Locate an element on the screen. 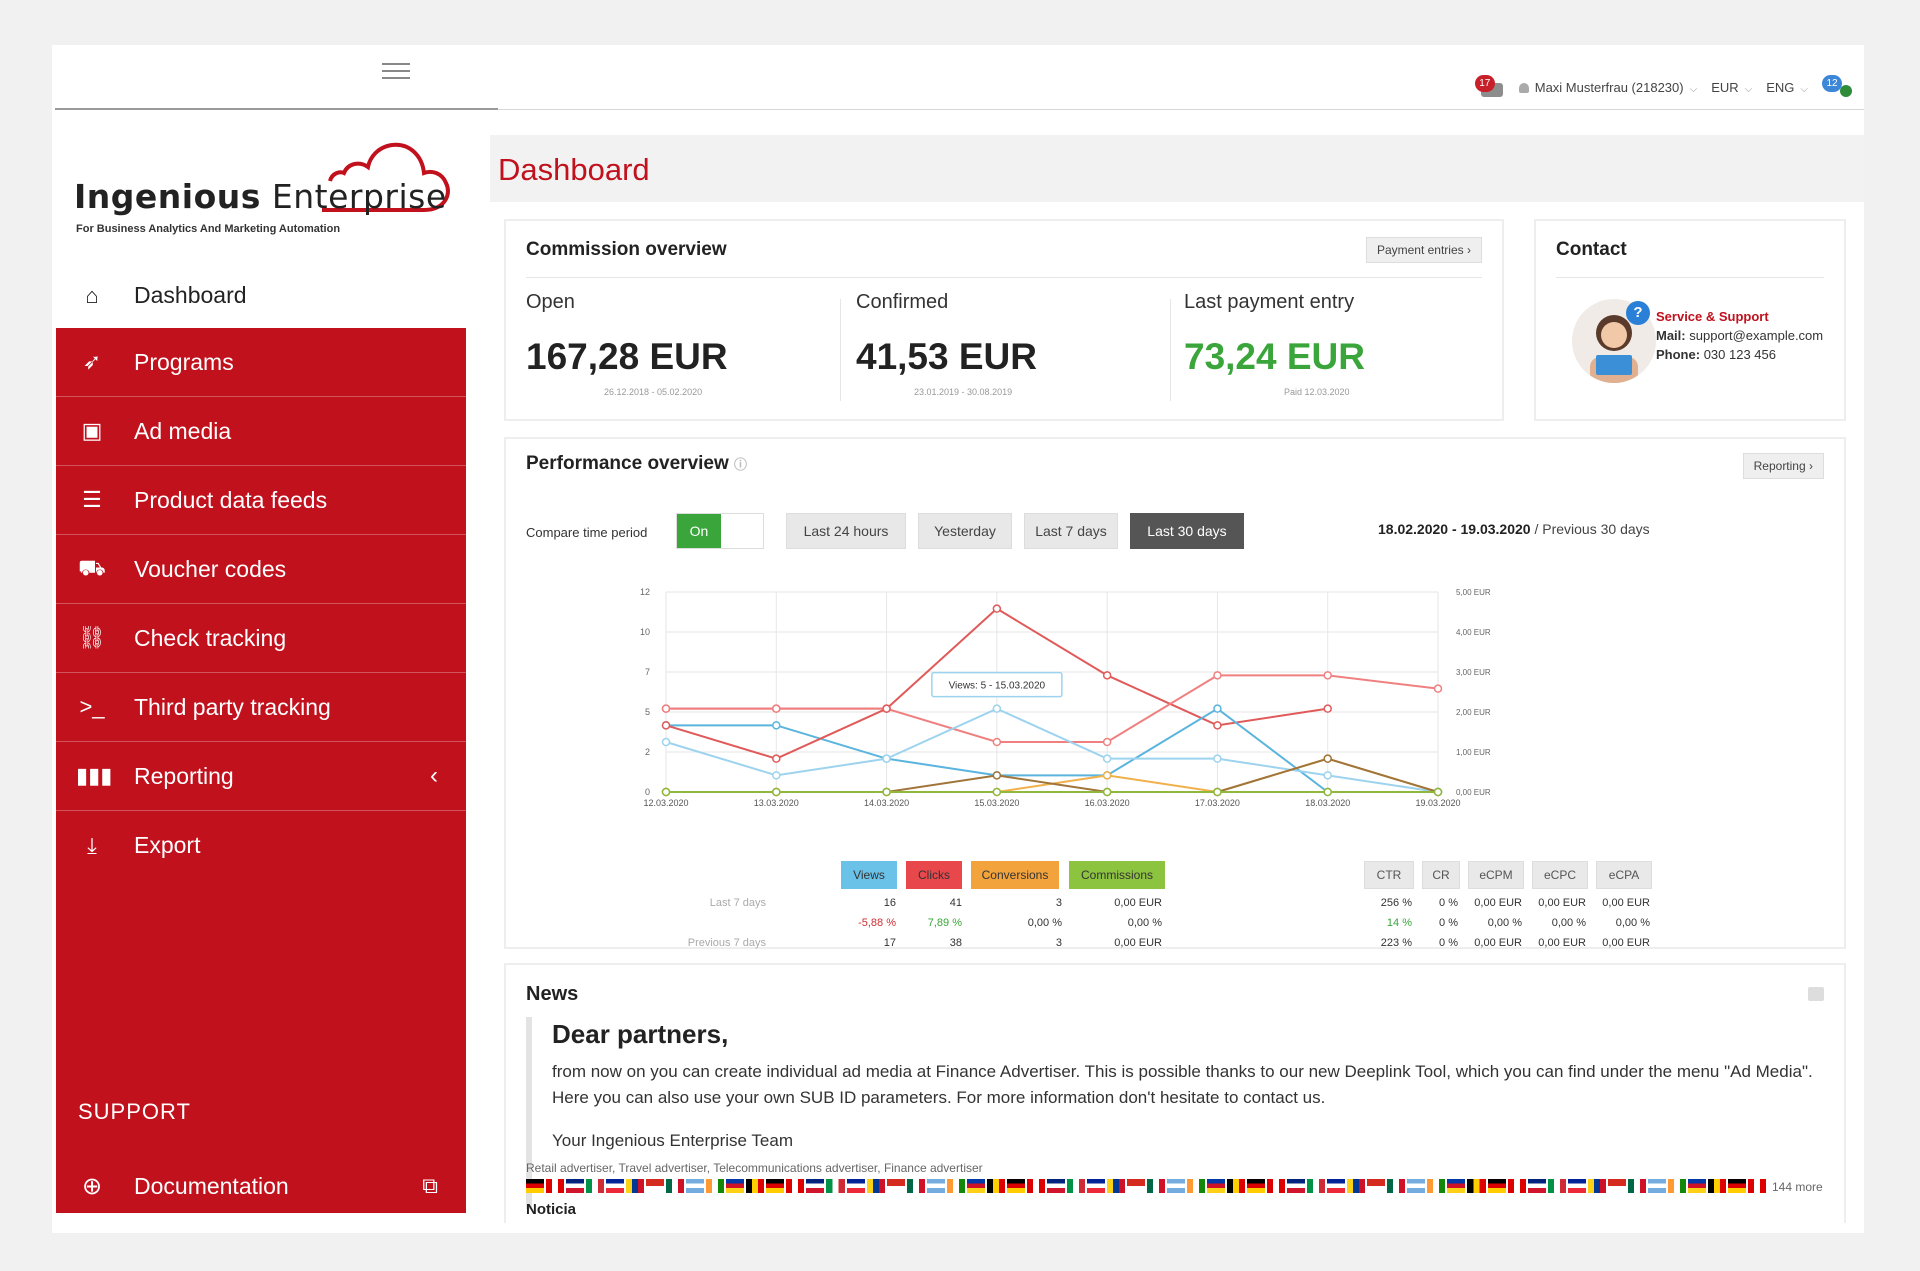 Image resolution: width=1920 pixels, height=1271 pixels. period-last-7-days: Last 7 days is located at coordinates (1071, 531).